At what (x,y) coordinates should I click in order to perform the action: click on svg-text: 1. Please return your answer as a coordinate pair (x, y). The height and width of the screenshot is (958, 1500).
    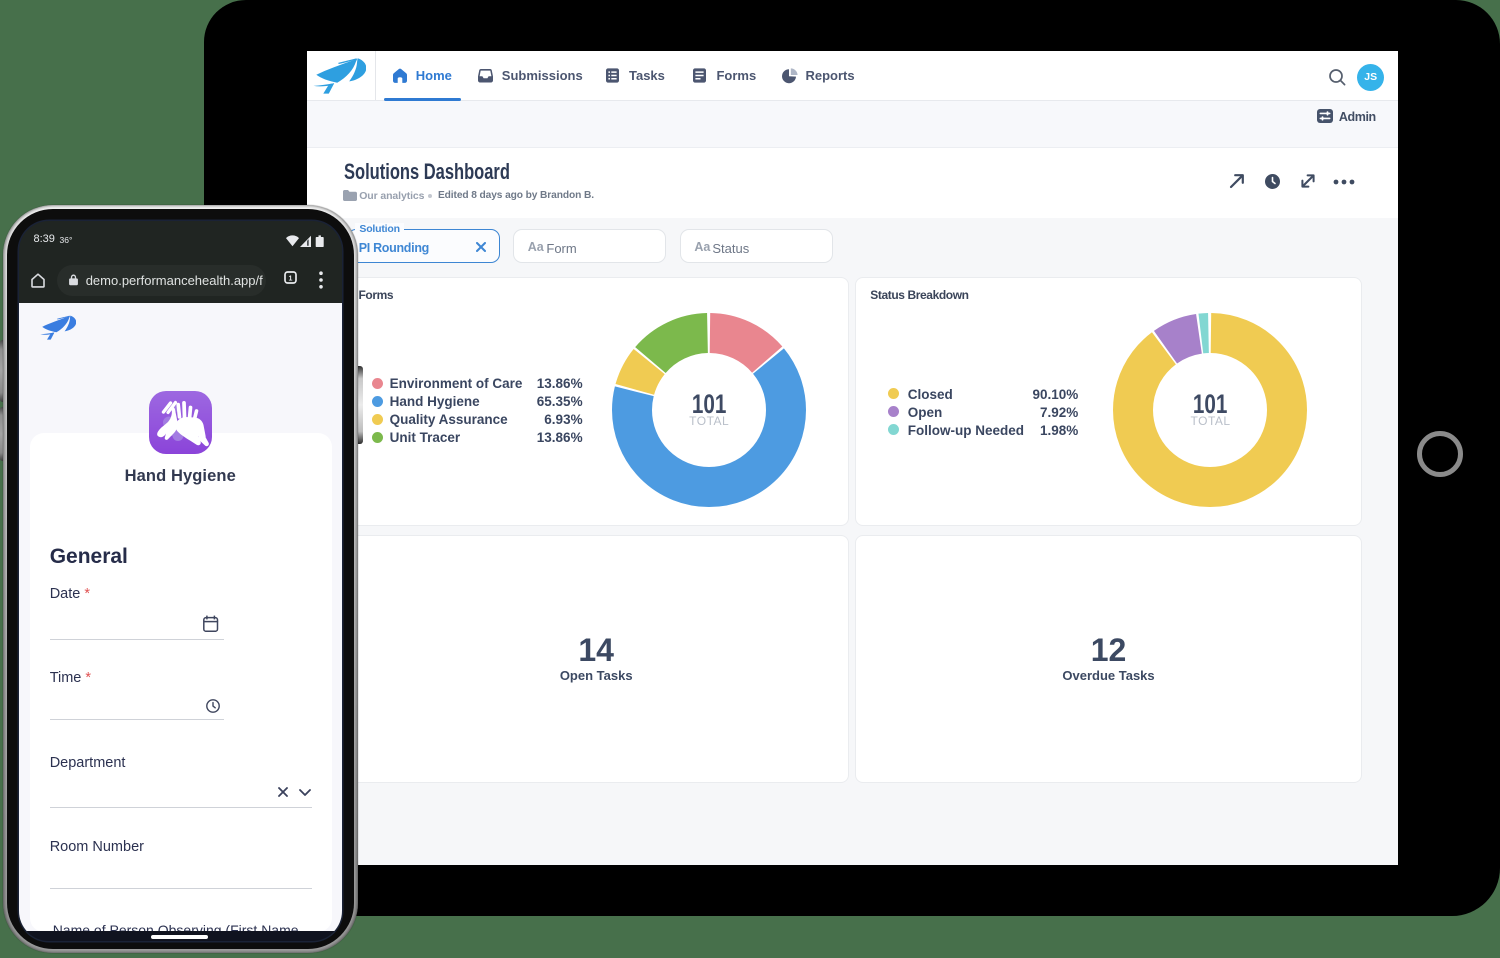
    Looking at the image, I should click on (290, 278).